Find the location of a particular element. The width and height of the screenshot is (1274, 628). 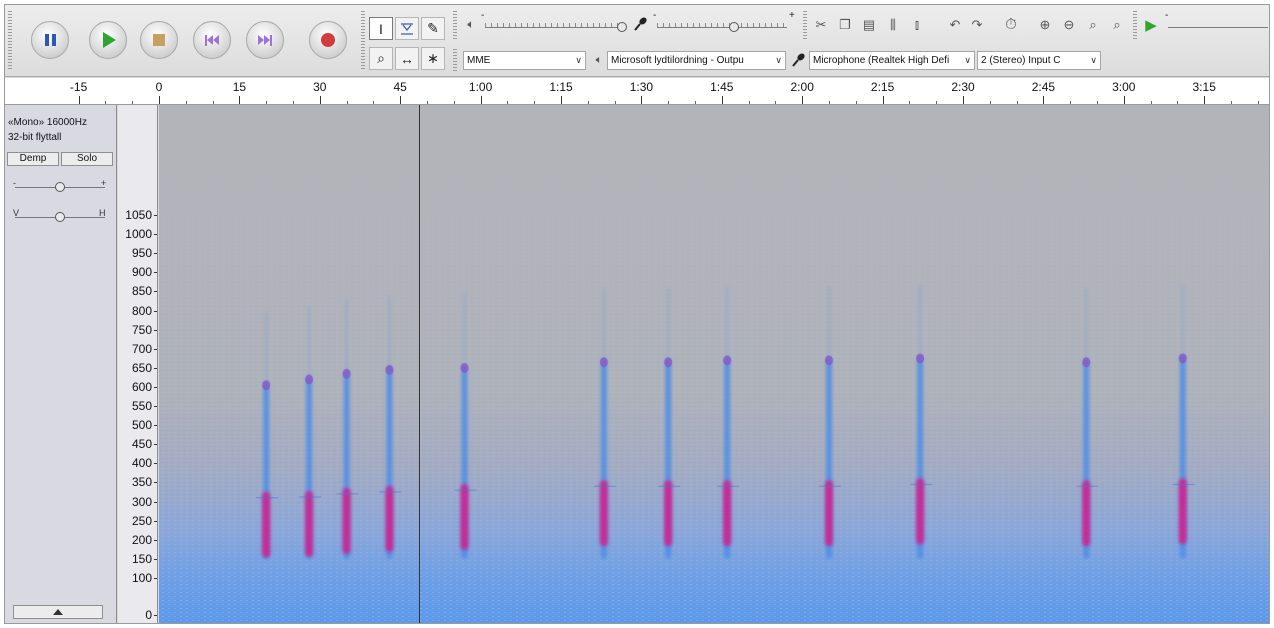

play-at-speed-button: ▶ is located at coordinates (1151, 25).